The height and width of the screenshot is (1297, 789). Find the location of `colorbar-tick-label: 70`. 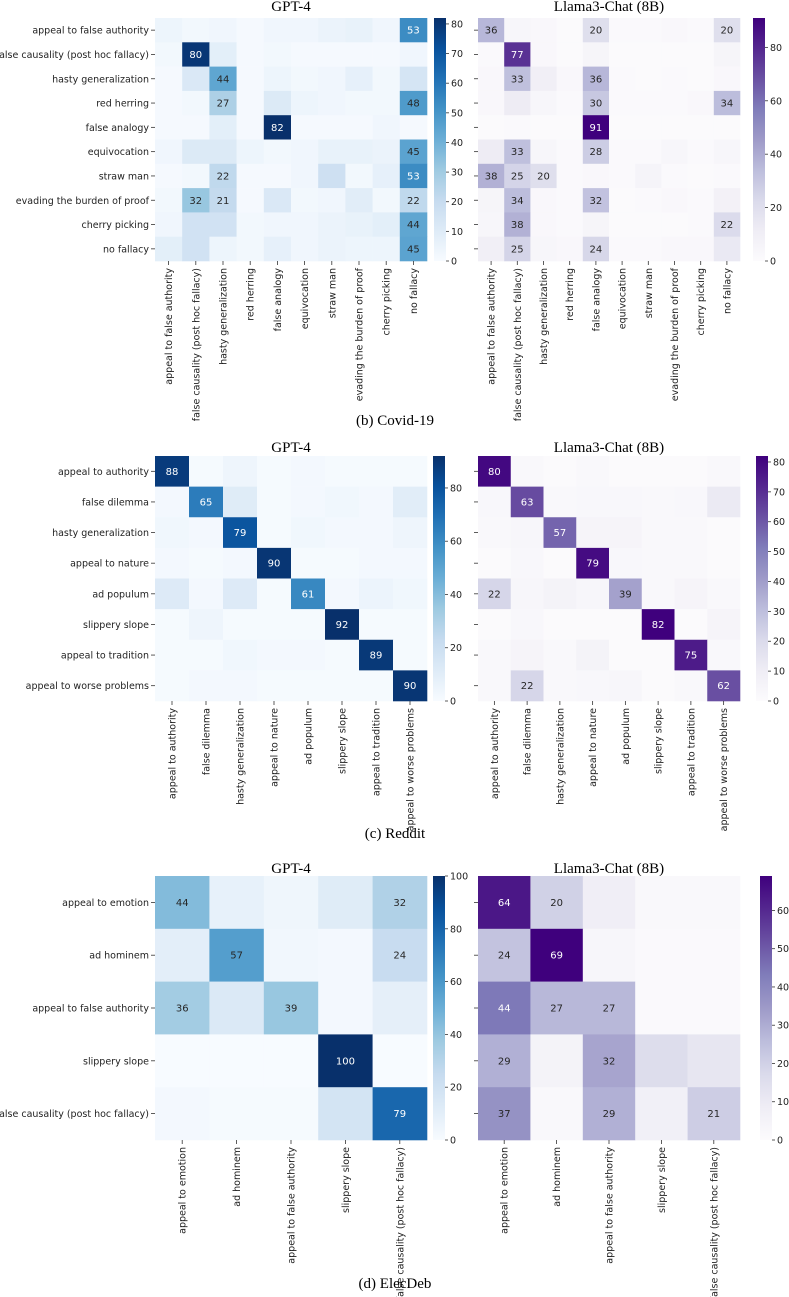

colorbar-tick-label: 70 is located at coordinates (457, 54).